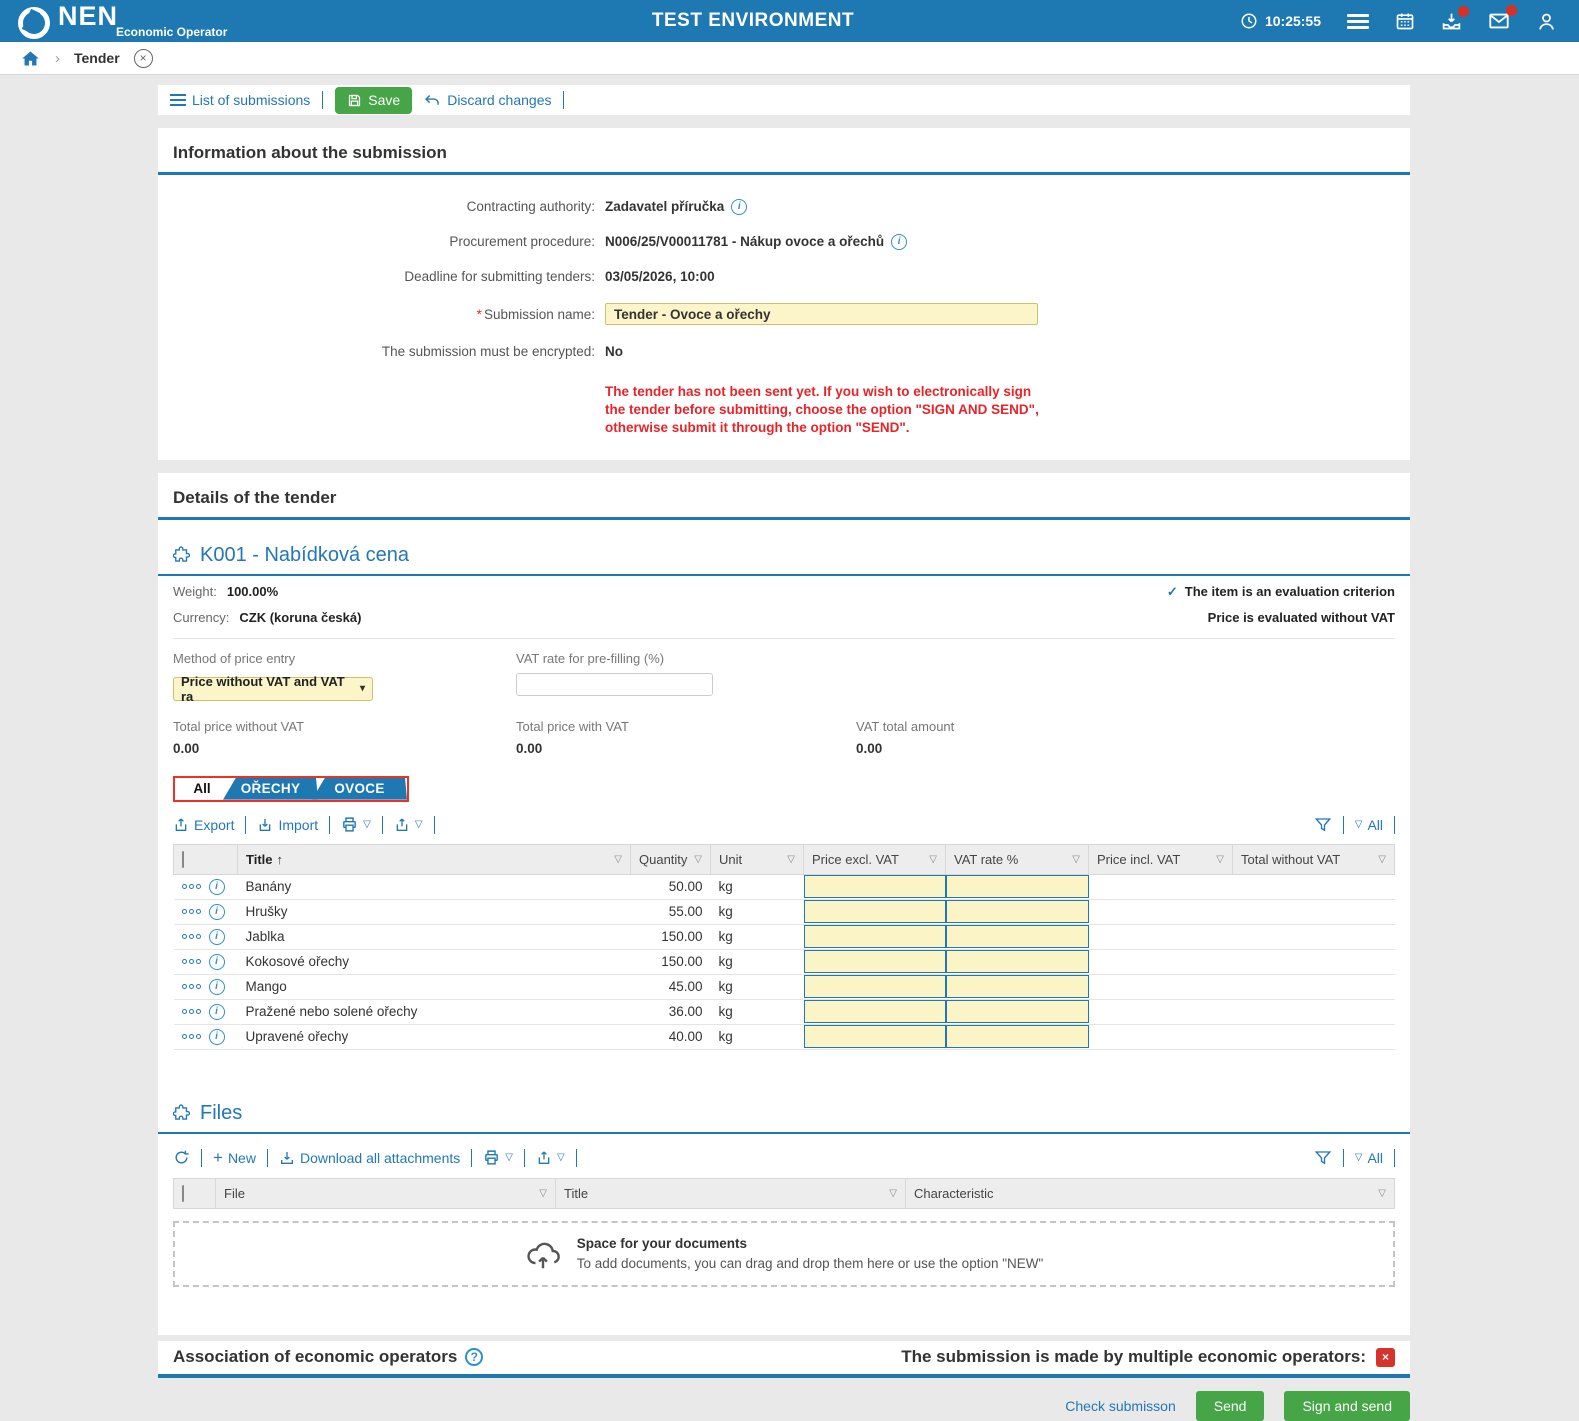  Describe the element at coordinates (369, 1158) in the screenshot. I see `download-all-attachments-button: Download all attachments` at that location.